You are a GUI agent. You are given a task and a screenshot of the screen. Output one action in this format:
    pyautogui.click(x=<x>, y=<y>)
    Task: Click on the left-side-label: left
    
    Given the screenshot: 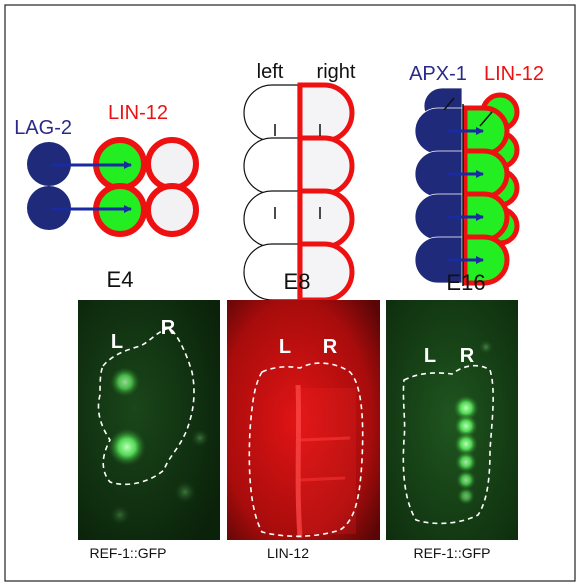 What is the action you would take?
    pyautogui.click(x=270, y=72)
    